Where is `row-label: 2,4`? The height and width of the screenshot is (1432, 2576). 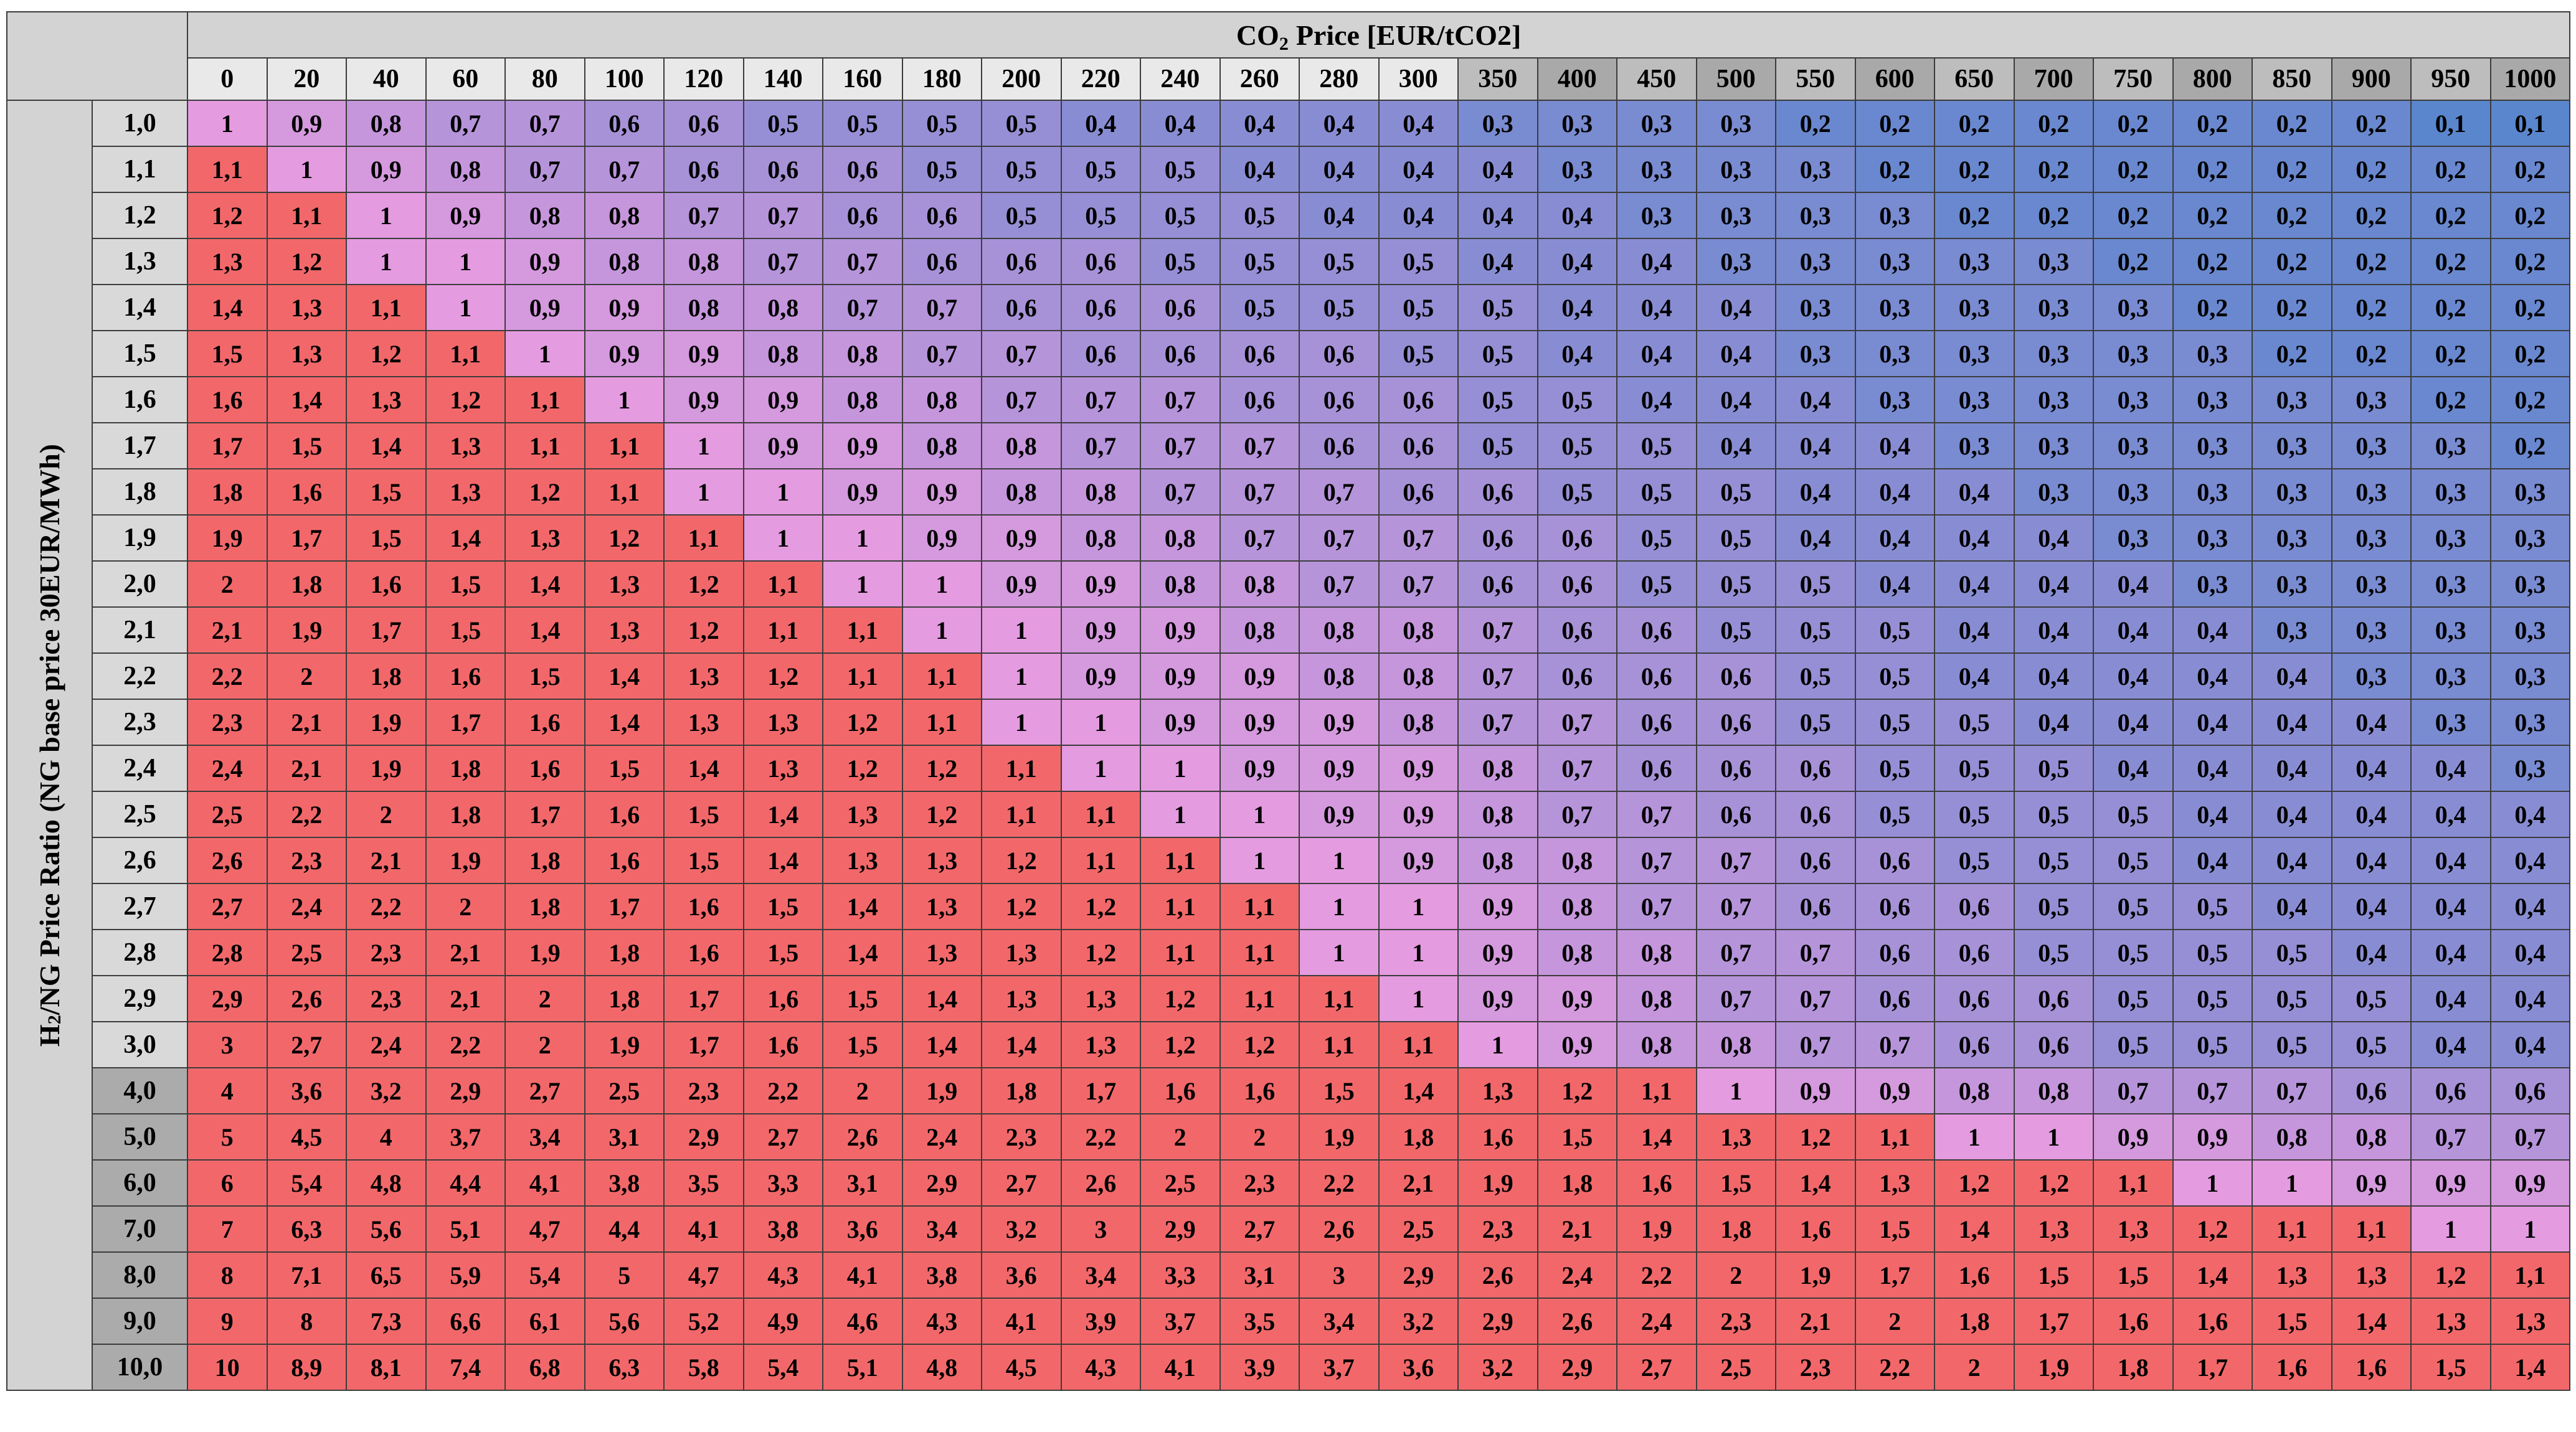 row-label: 2,4 is located at coordinates (140, 769).